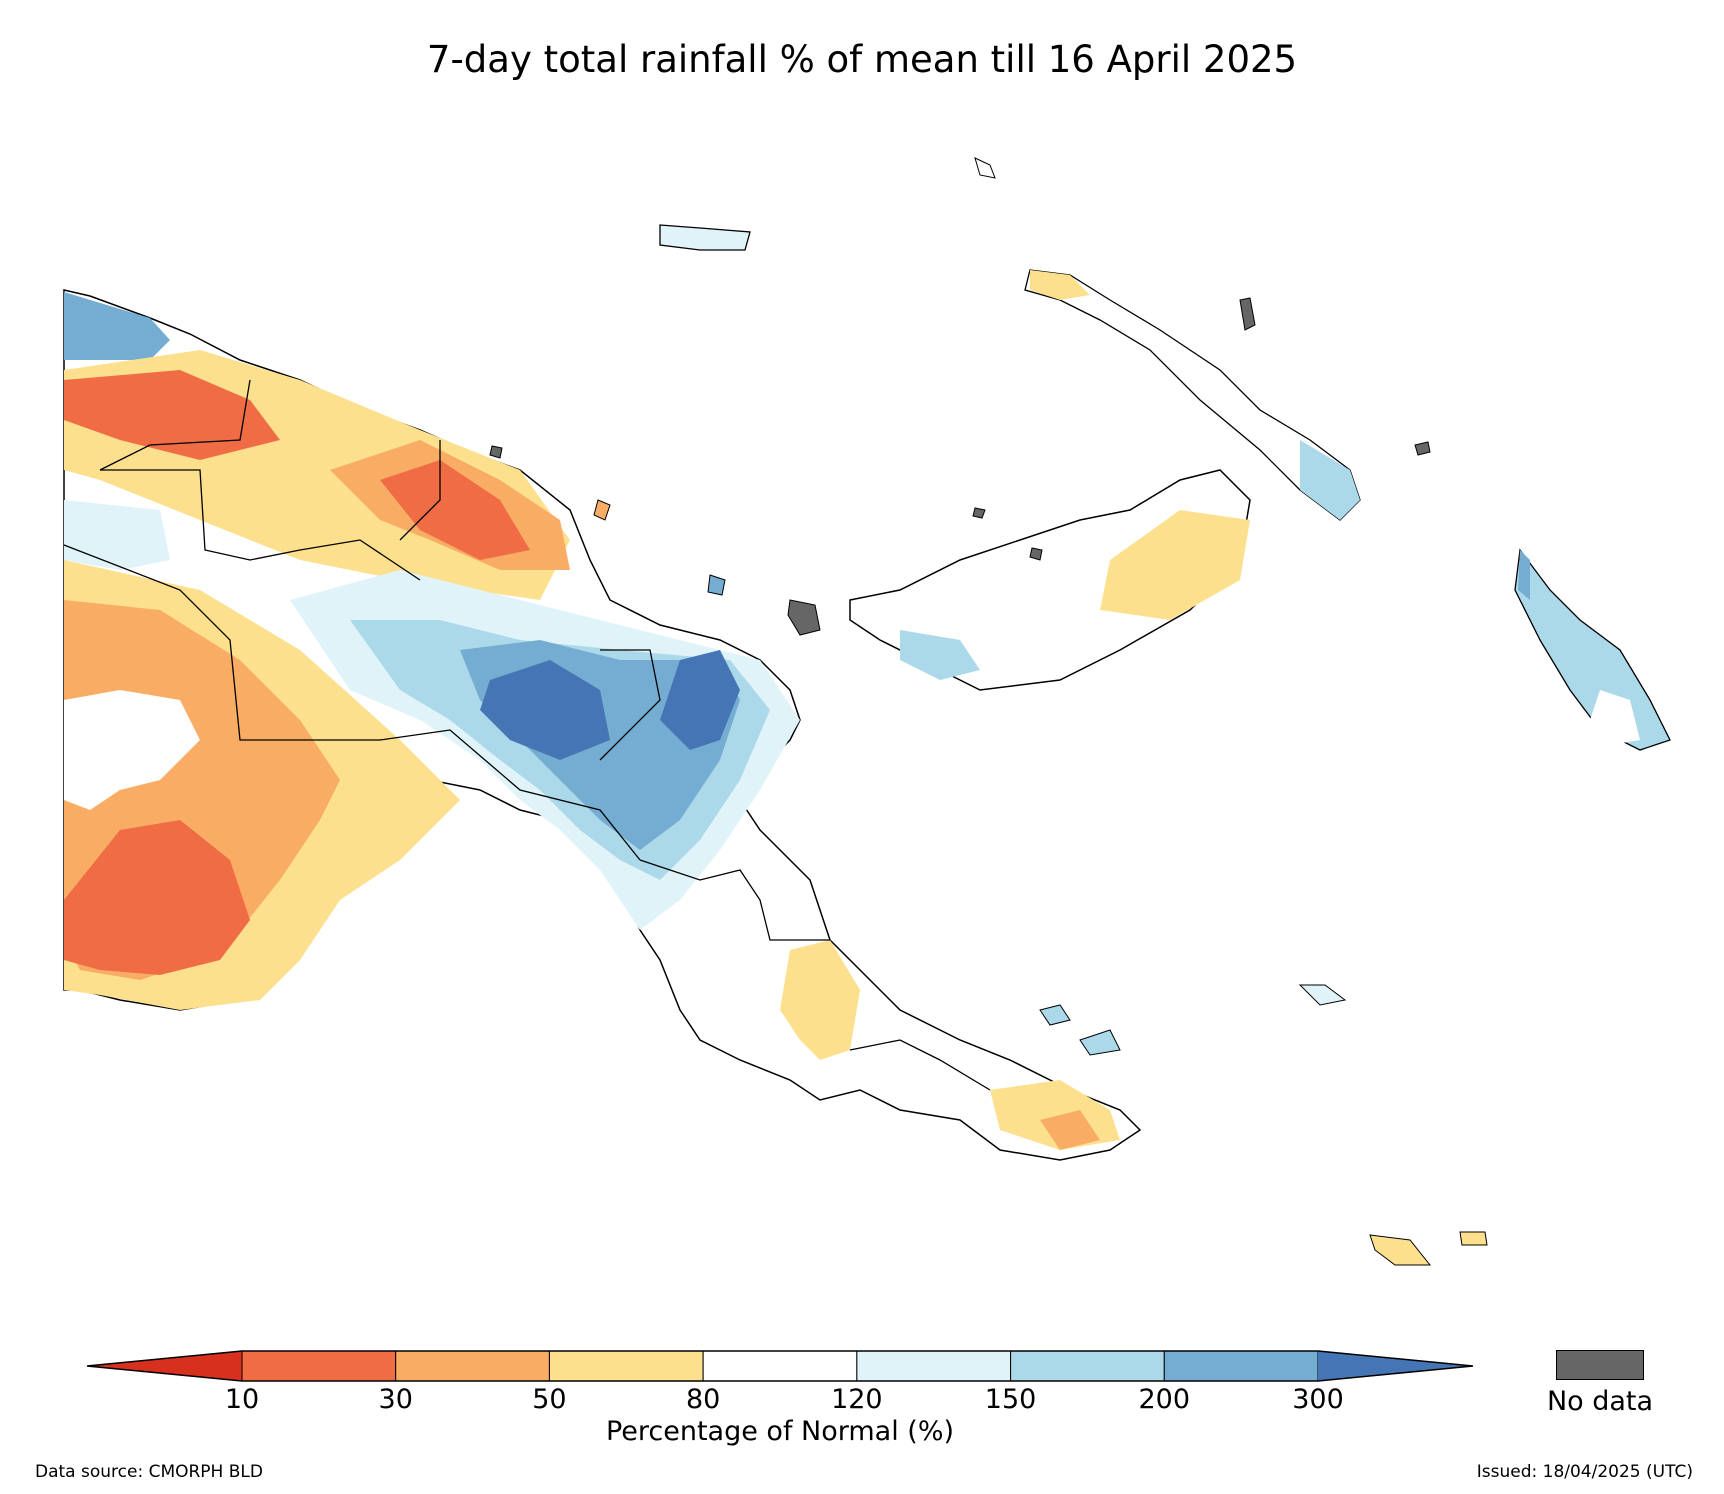  Describe the element at coordinates (1050, 580) in the screenshot. I see `new-britain` at that location.